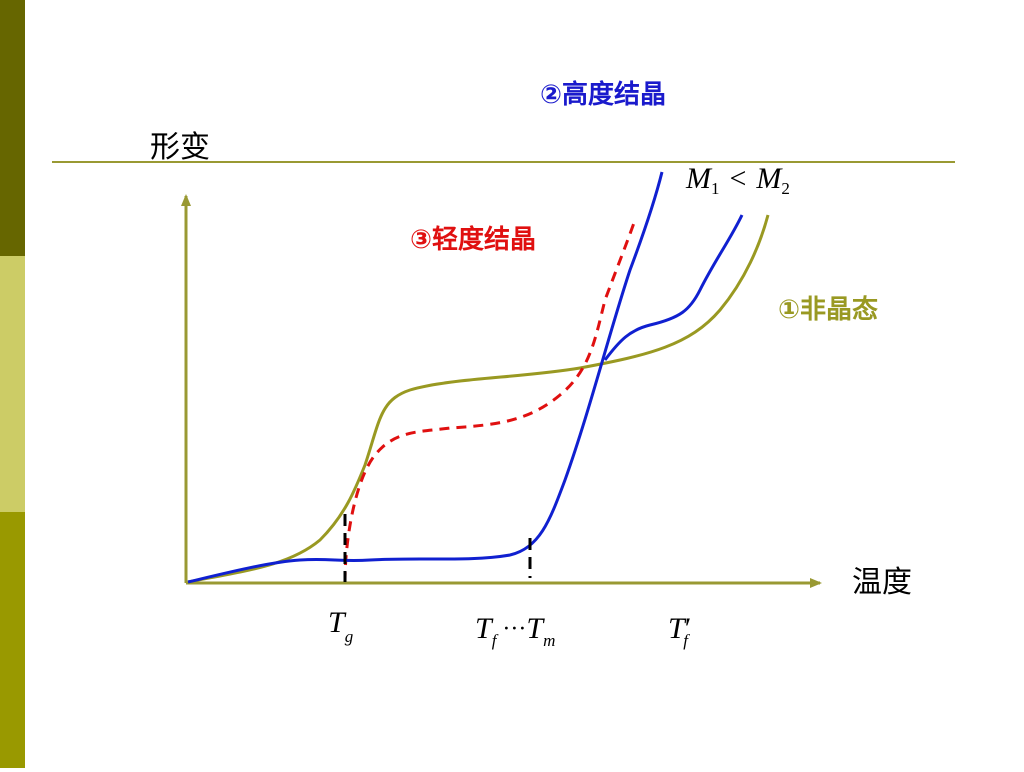 The height and width of the screenshot is (772, 1024). What do you see at coordinates (549, 640) in the screenshot?
I see `subscript: m` at bounding box center [549, 640].